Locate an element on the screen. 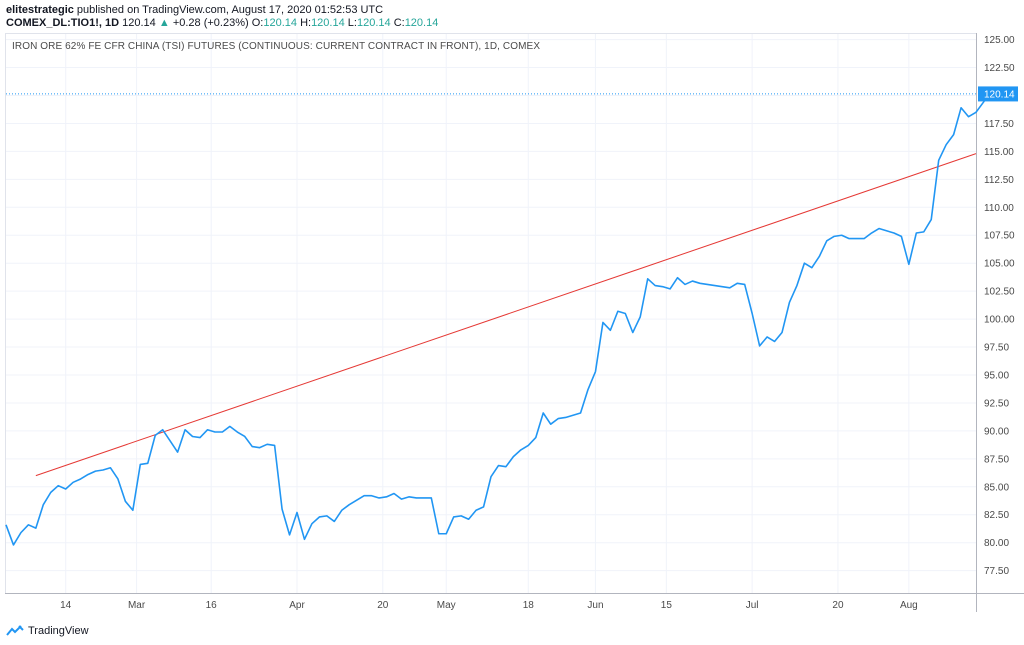 This screenshot has height=645, width=1024. y-tick-label: 107.50 is located at coordinates (999, 236).